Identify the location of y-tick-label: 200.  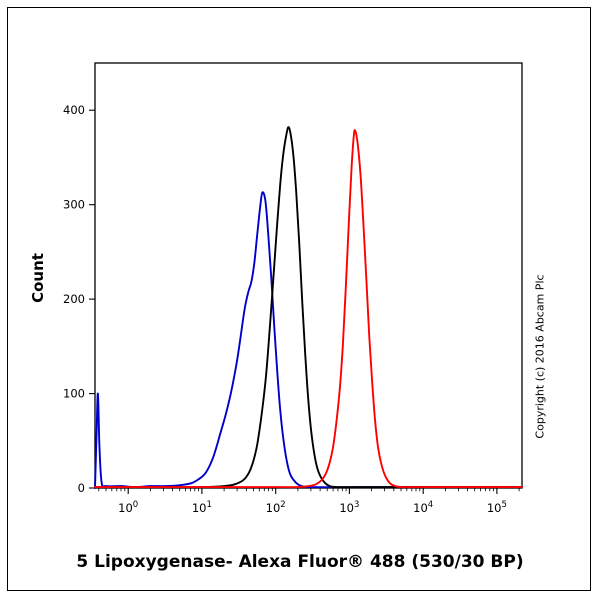
(74, 299).